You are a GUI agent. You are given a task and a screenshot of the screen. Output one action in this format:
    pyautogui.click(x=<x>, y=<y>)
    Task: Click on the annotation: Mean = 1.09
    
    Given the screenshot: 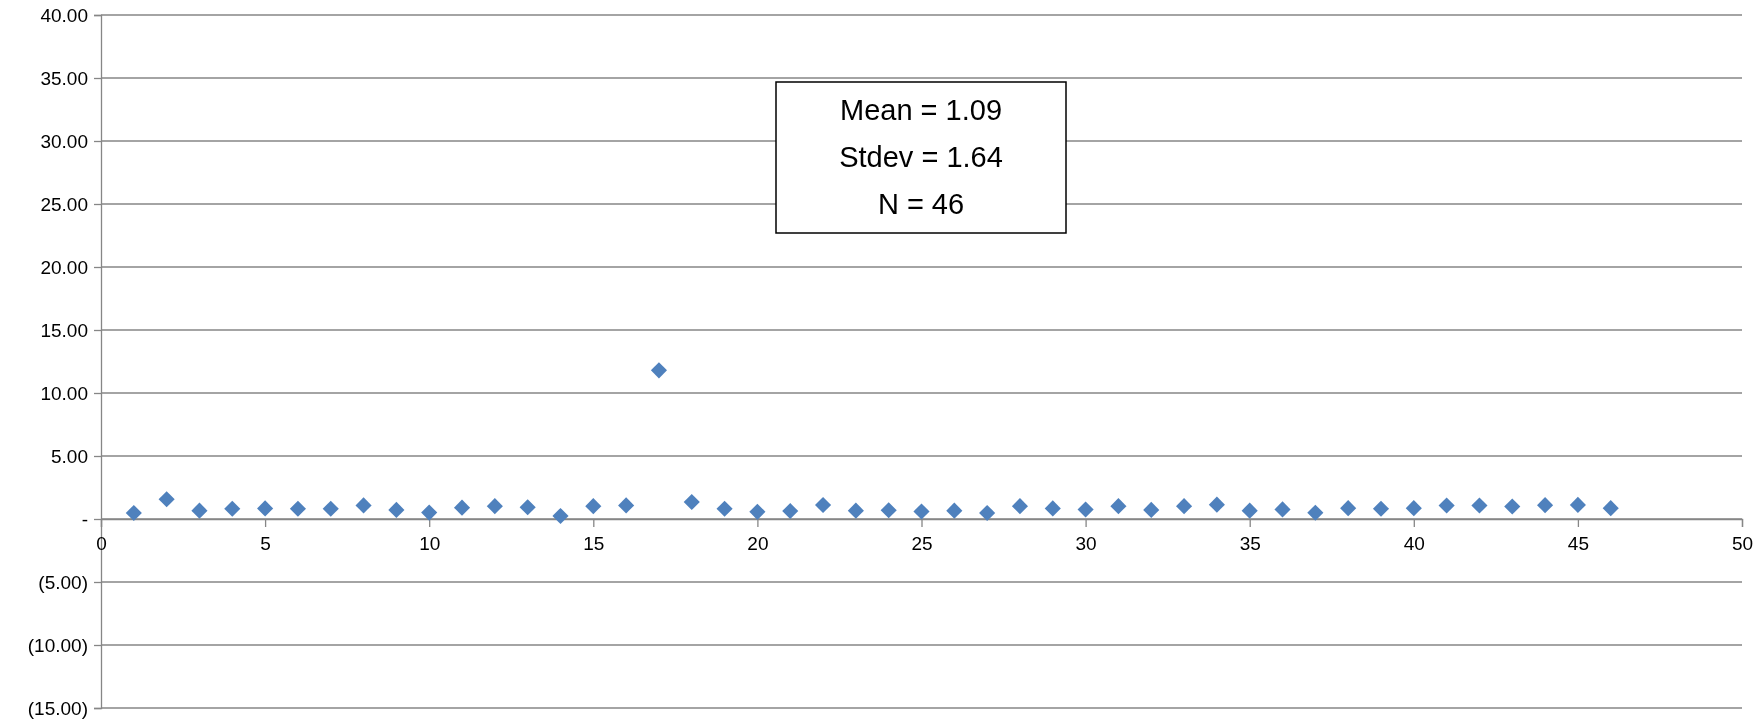 What is the action you would take?
    pyautogui.click(x=921, y=110)
    